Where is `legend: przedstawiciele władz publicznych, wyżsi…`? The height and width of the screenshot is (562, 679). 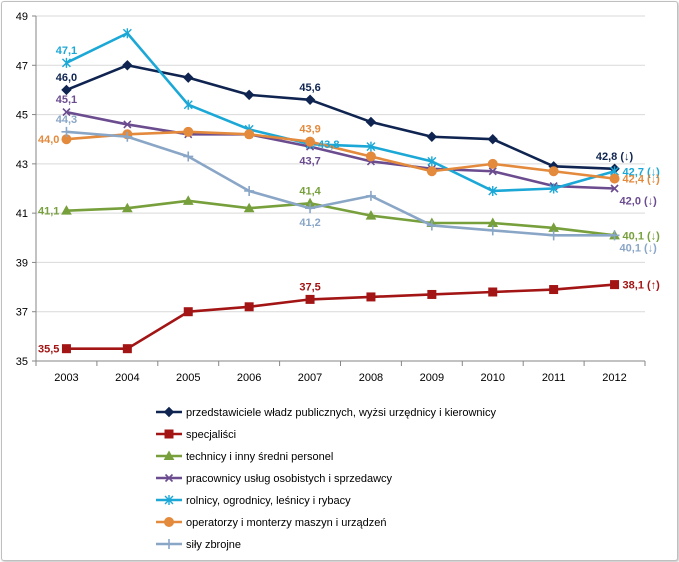 legend: przedstawiciele władz publicznych, wyżsi… is located at coordinates (326, 478).